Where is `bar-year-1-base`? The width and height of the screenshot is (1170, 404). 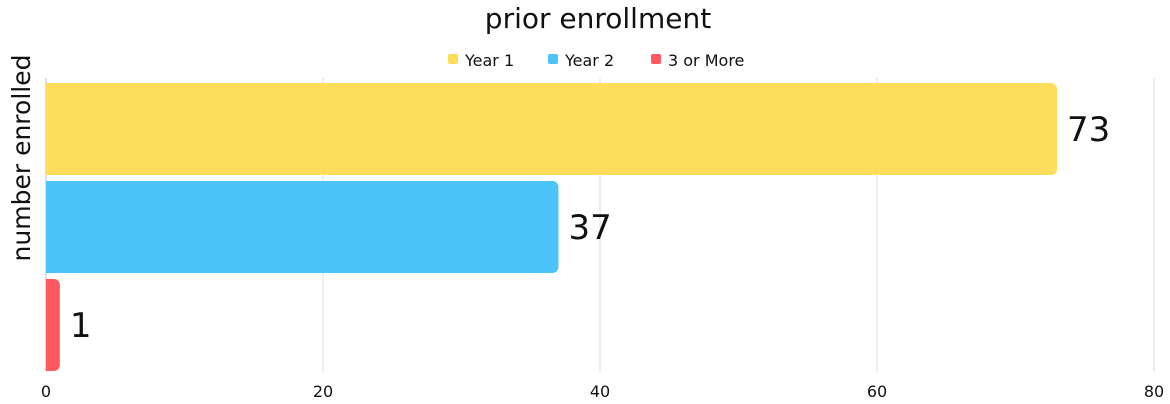
bar-year-1-base is located at coordinates (50, 129).